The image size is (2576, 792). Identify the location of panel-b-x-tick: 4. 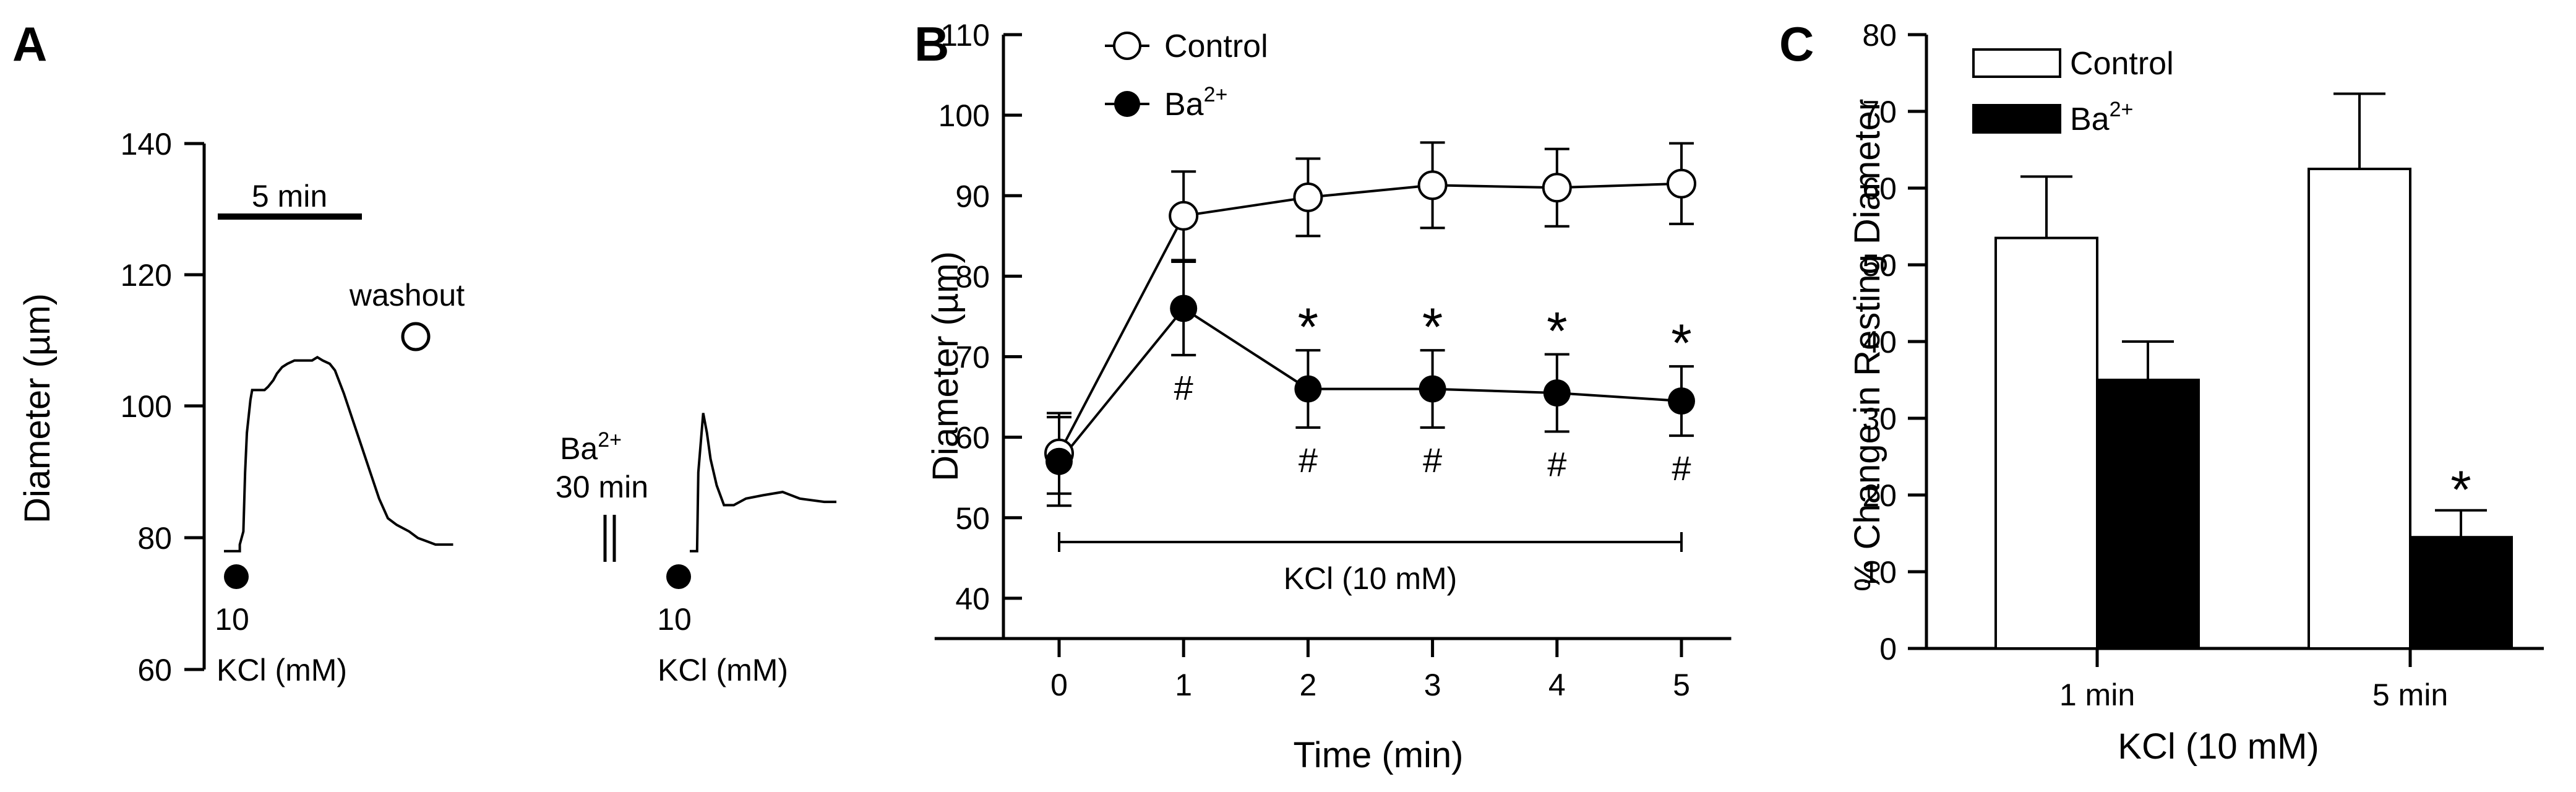
(1557, 685).